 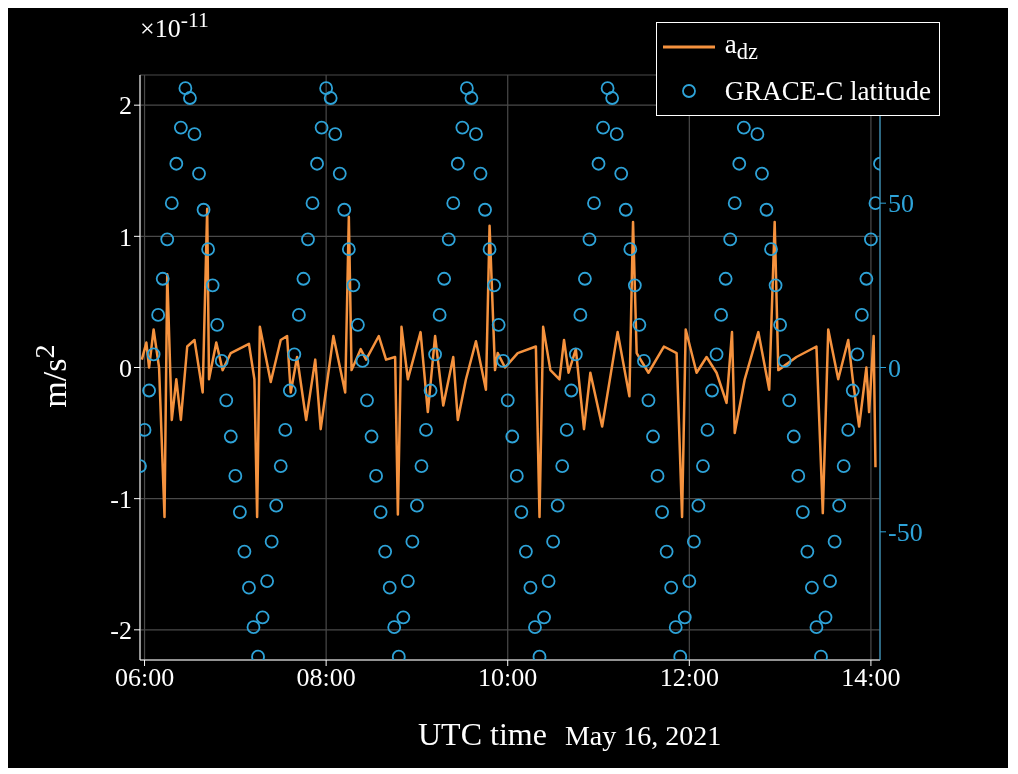 I want to click on y-tick-label: 2, so click(x=125, y=106).